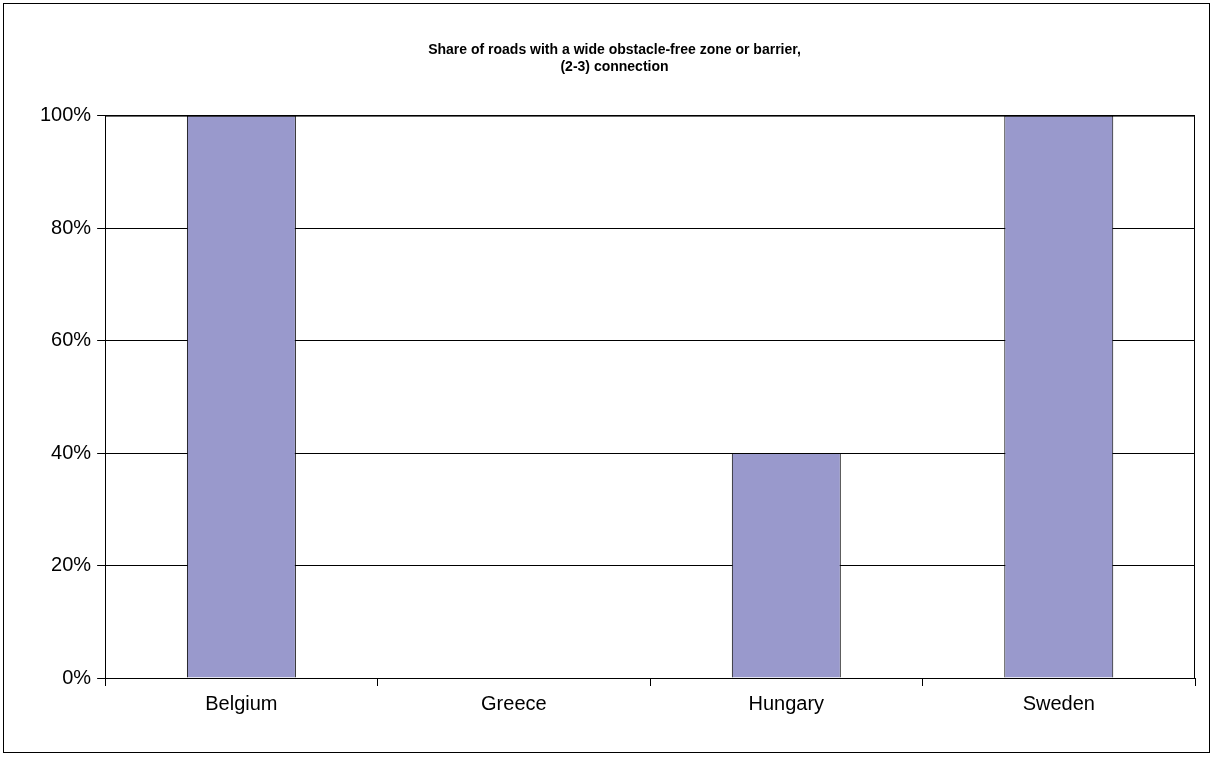  Describe the element at coordinates (71, 451) in the screenshot. I see `y-tick-label: 40%` at that location.